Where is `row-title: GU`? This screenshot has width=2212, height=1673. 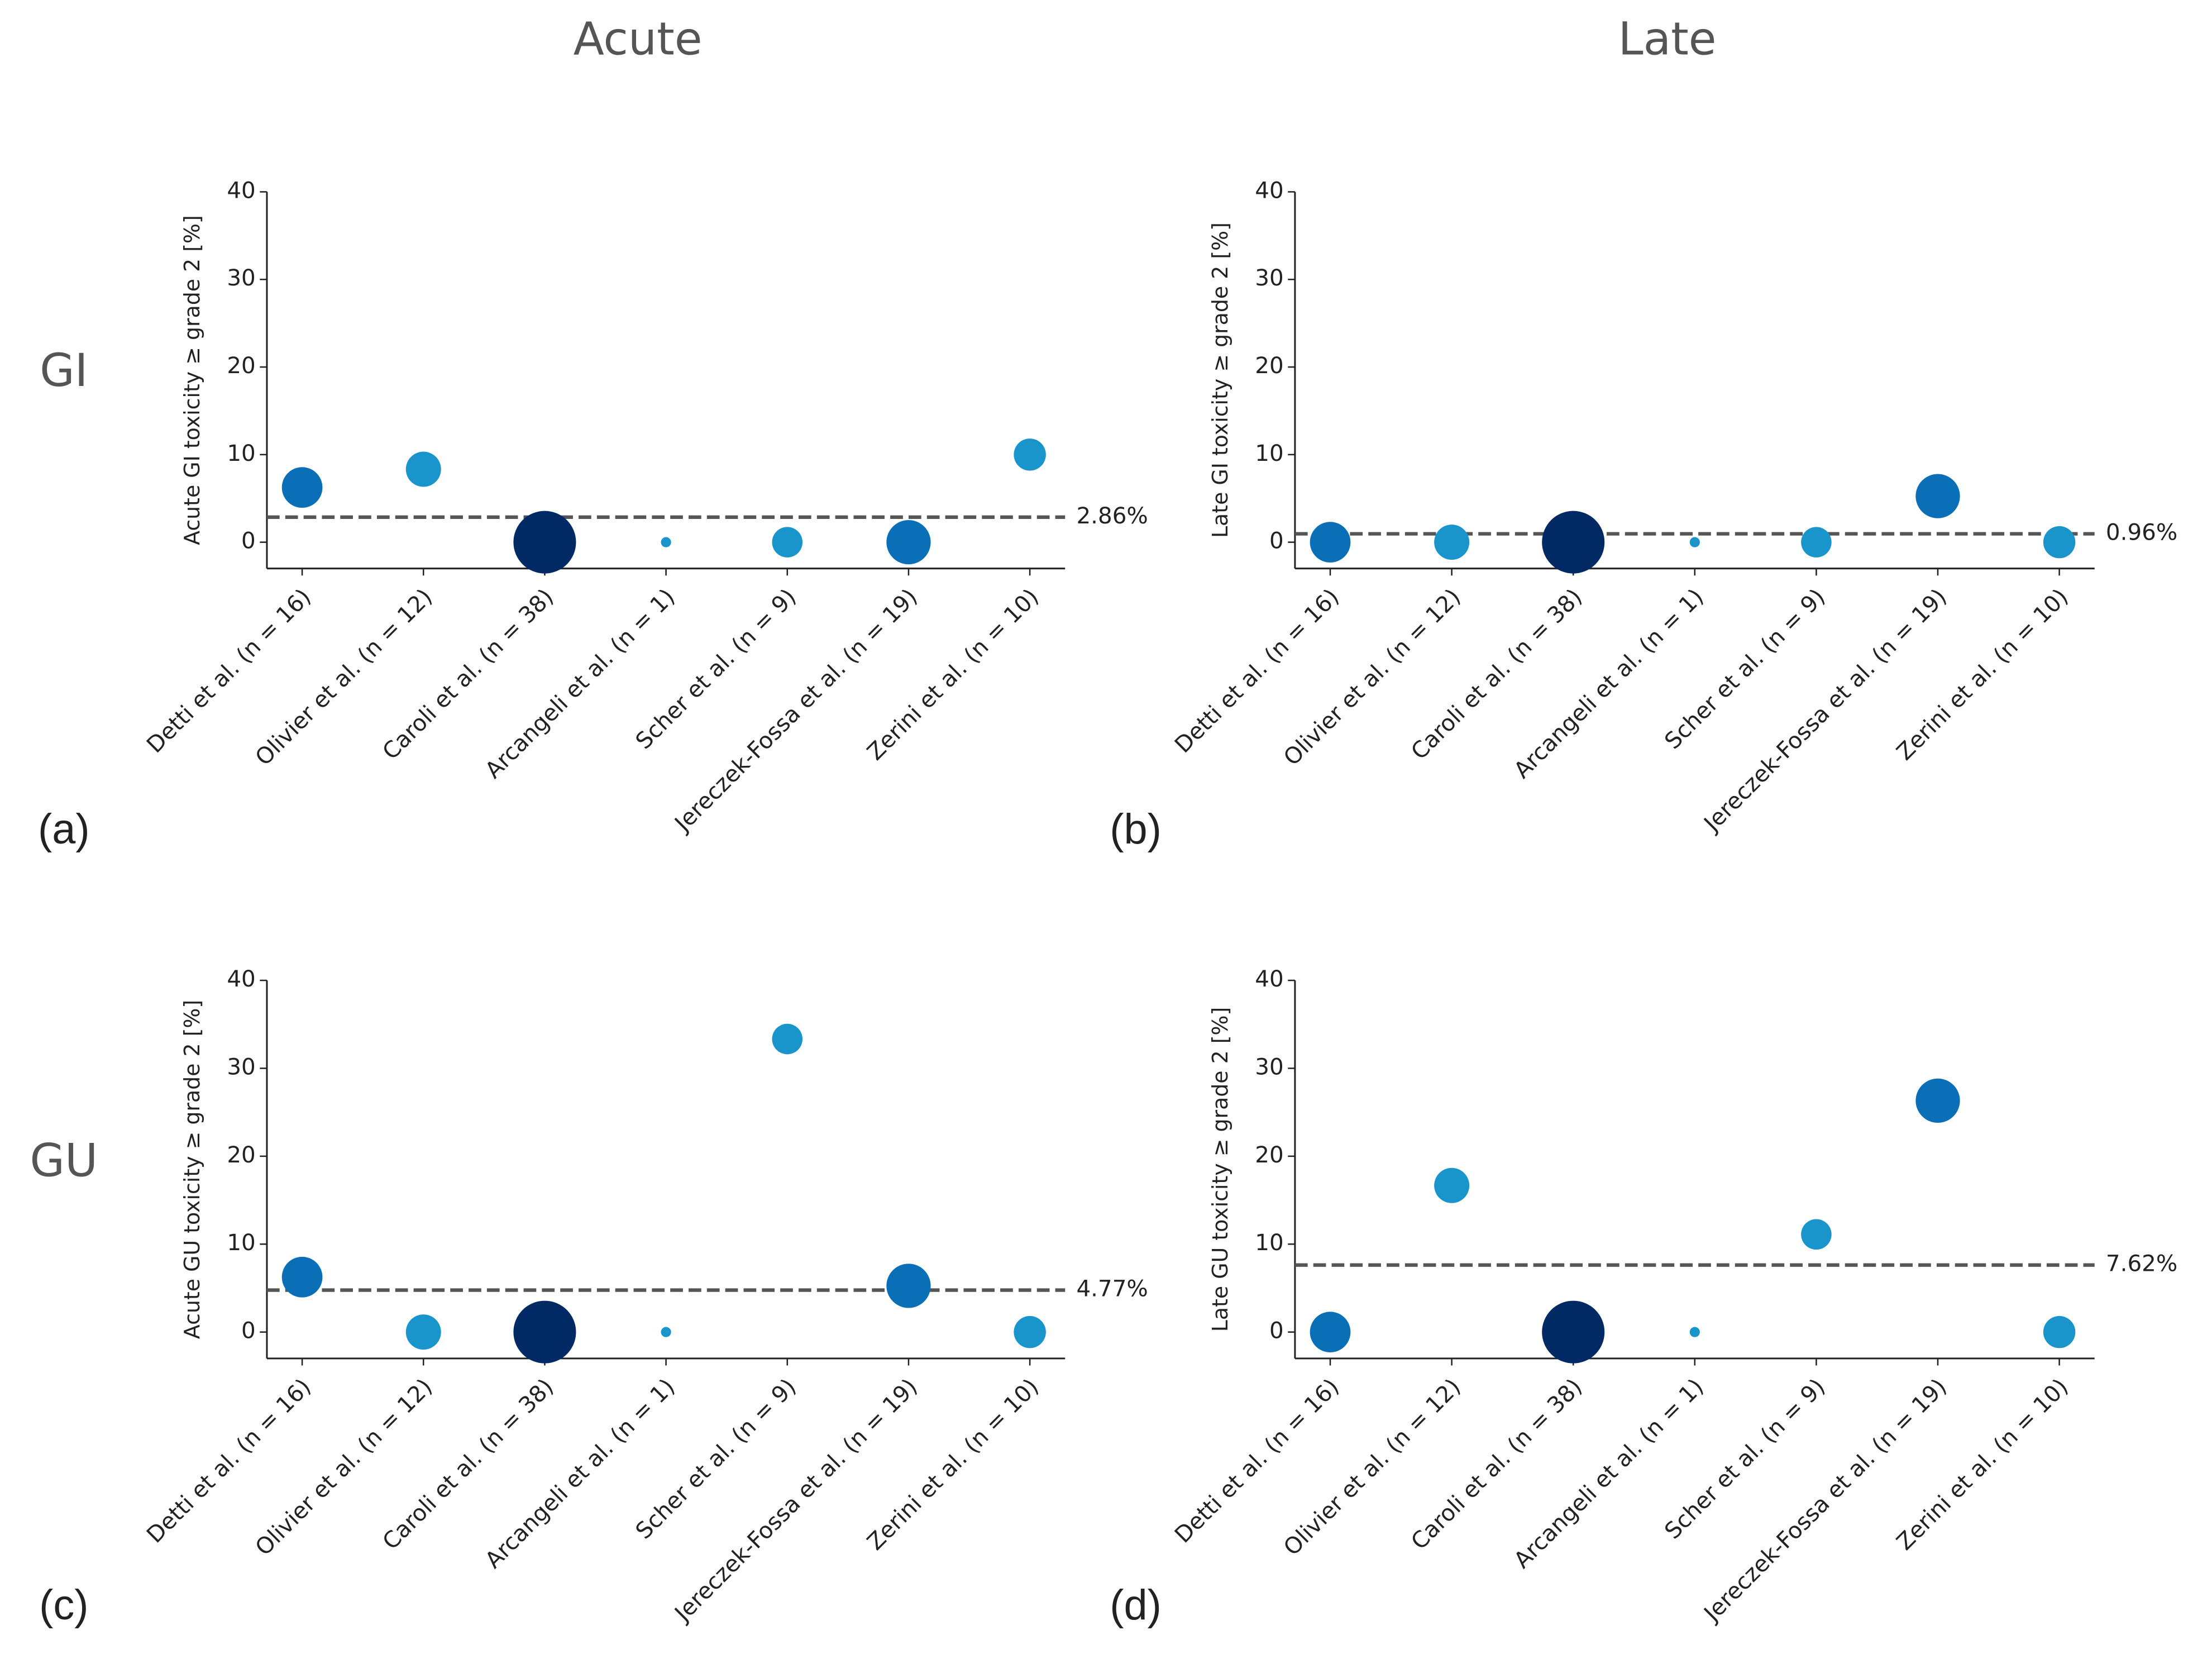
row-title: GU is located at coordinates (64, 1161).